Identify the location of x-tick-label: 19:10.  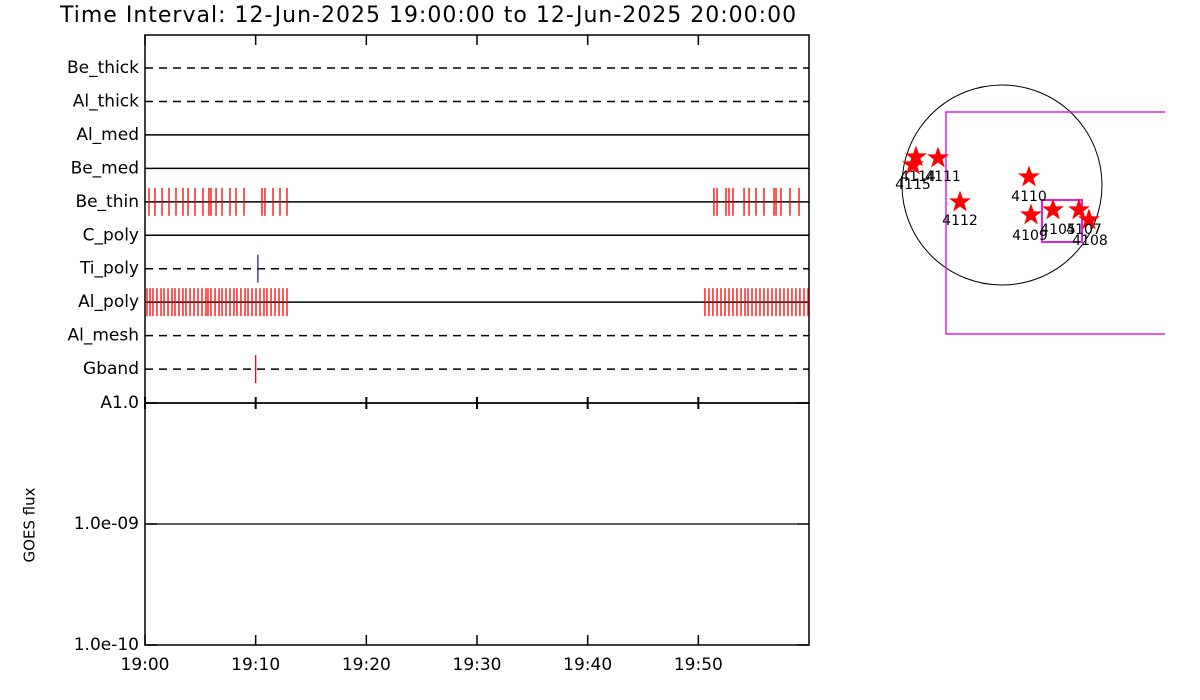
(255, 665).